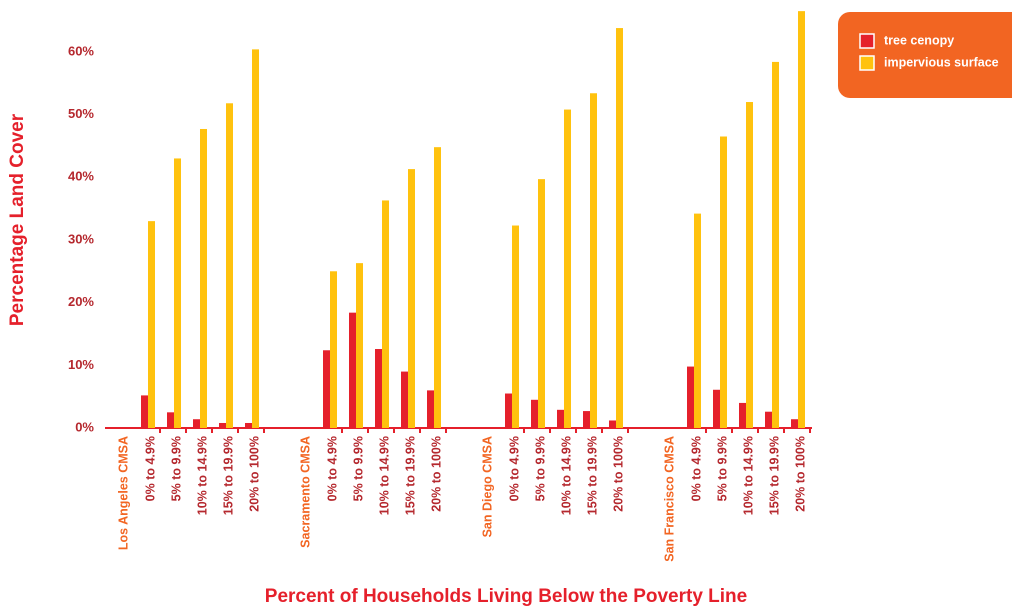  What do you see at coordinates (84, 426) in the screenshot?
I see `y-tick-label: 0%` at bounding box center [84, 426].